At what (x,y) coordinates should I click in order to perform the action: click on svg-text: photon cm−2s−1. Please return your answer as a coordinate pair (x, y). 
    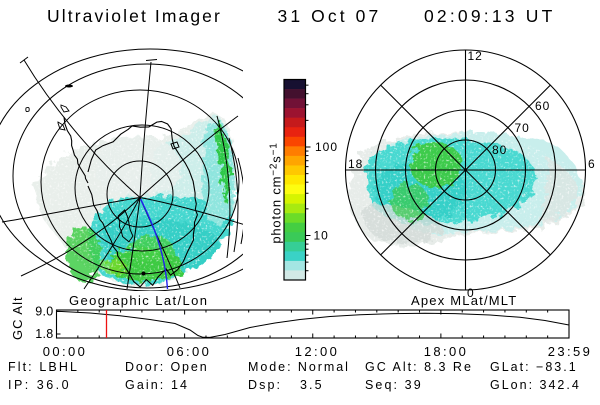
    Looking at the image, I should click on (276, 192).